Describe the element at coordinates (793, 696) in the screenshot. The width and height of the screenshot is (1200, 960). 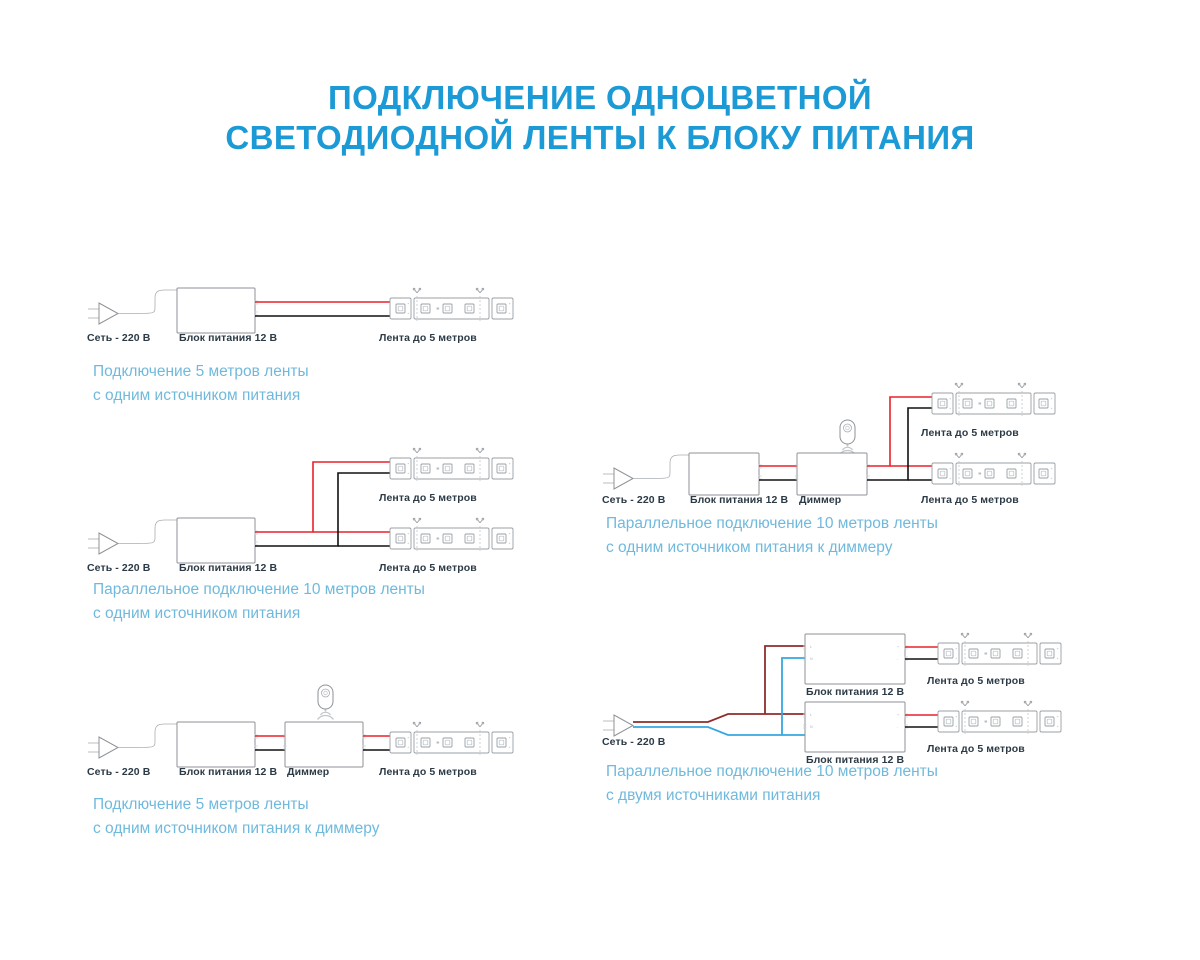
I see `wire-neutral-N-riser` at that location.